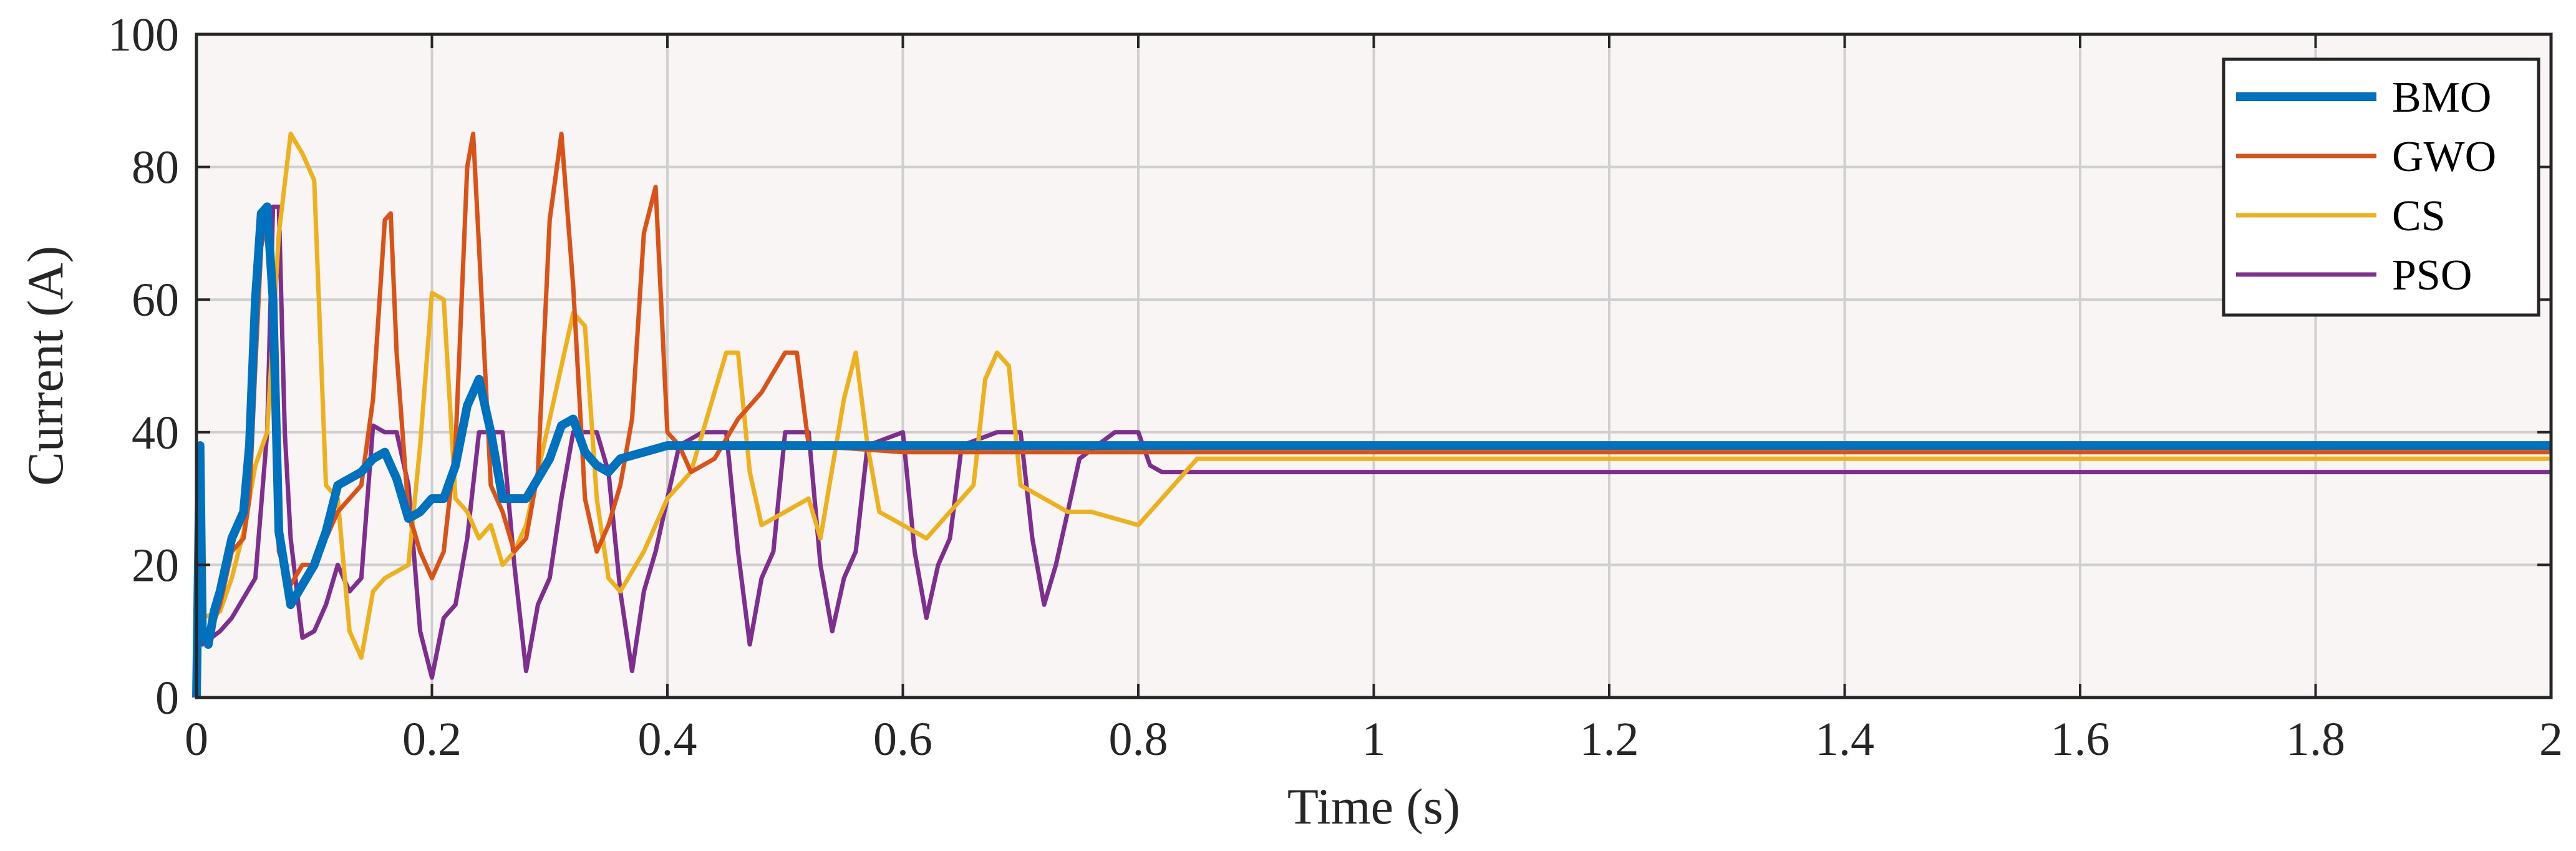 This screenshot has width=2576, height=851. I want to click on x-tick-label: 1.2, so click(1609, 739).